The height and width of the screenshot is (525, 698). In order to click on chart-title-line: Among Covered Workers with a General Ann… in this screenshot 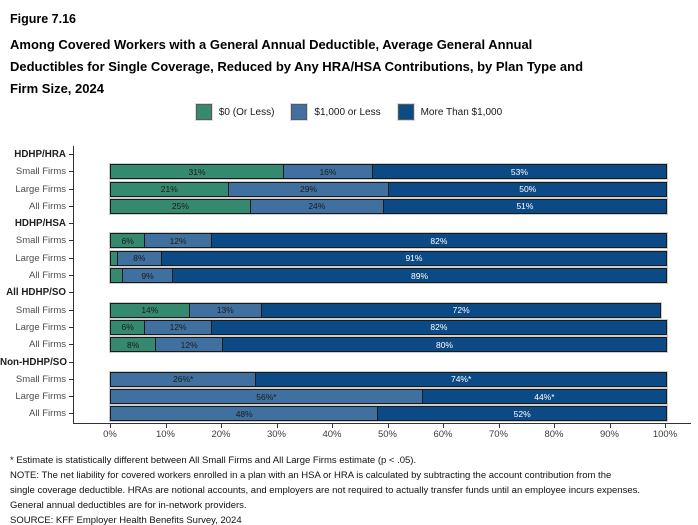, I will do `click(271, 44)`.